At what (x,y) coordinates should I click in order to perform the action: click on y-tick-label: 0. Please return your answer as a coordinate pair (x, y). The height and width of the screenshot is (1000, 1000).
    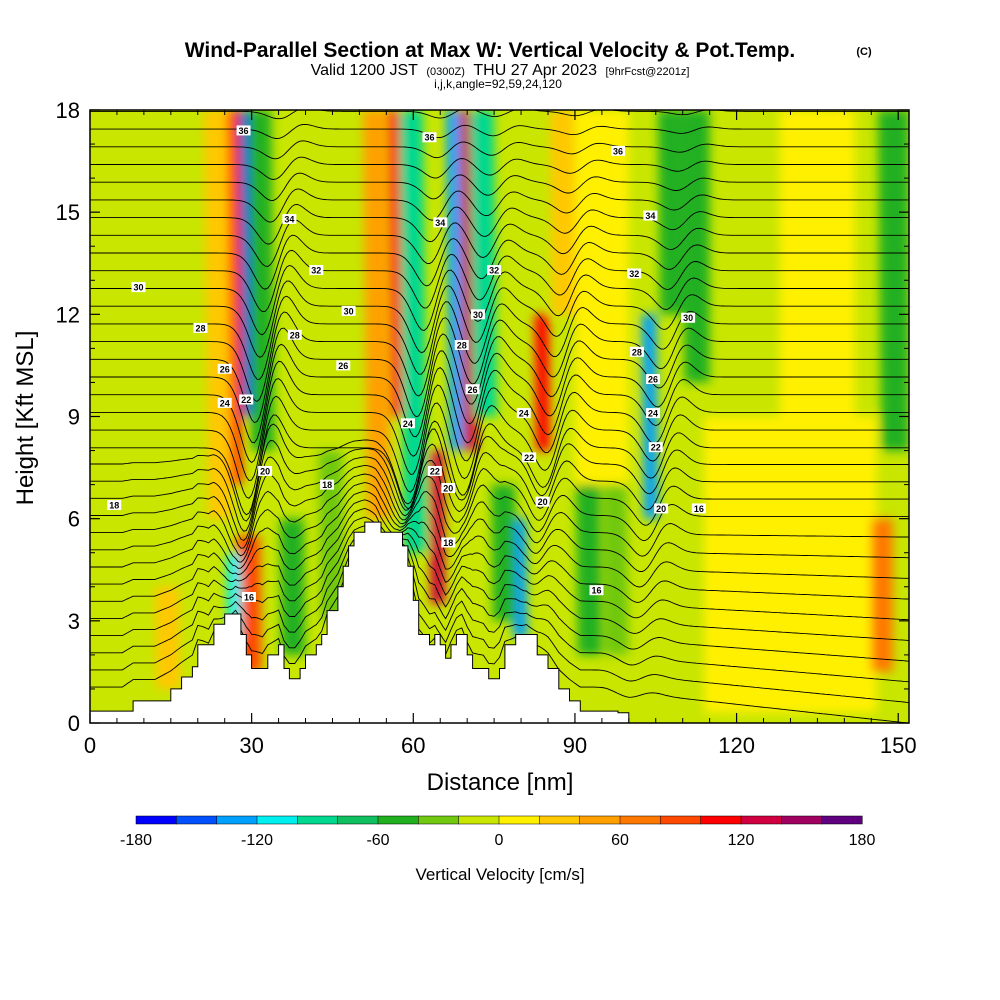
    Looking at the image, I should click on (74, 723).